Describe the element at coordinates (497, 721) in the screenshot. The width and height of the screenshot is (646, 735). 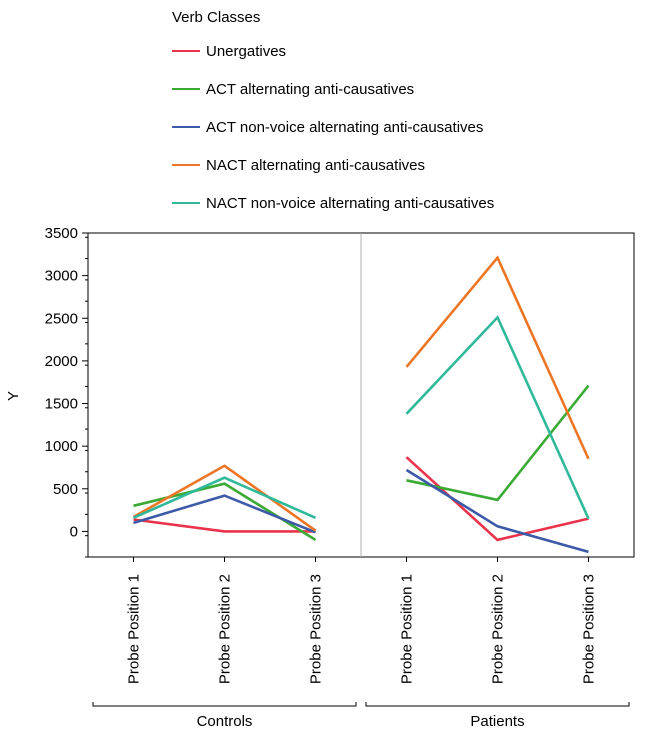
I see `group-label: Patients` at that location.